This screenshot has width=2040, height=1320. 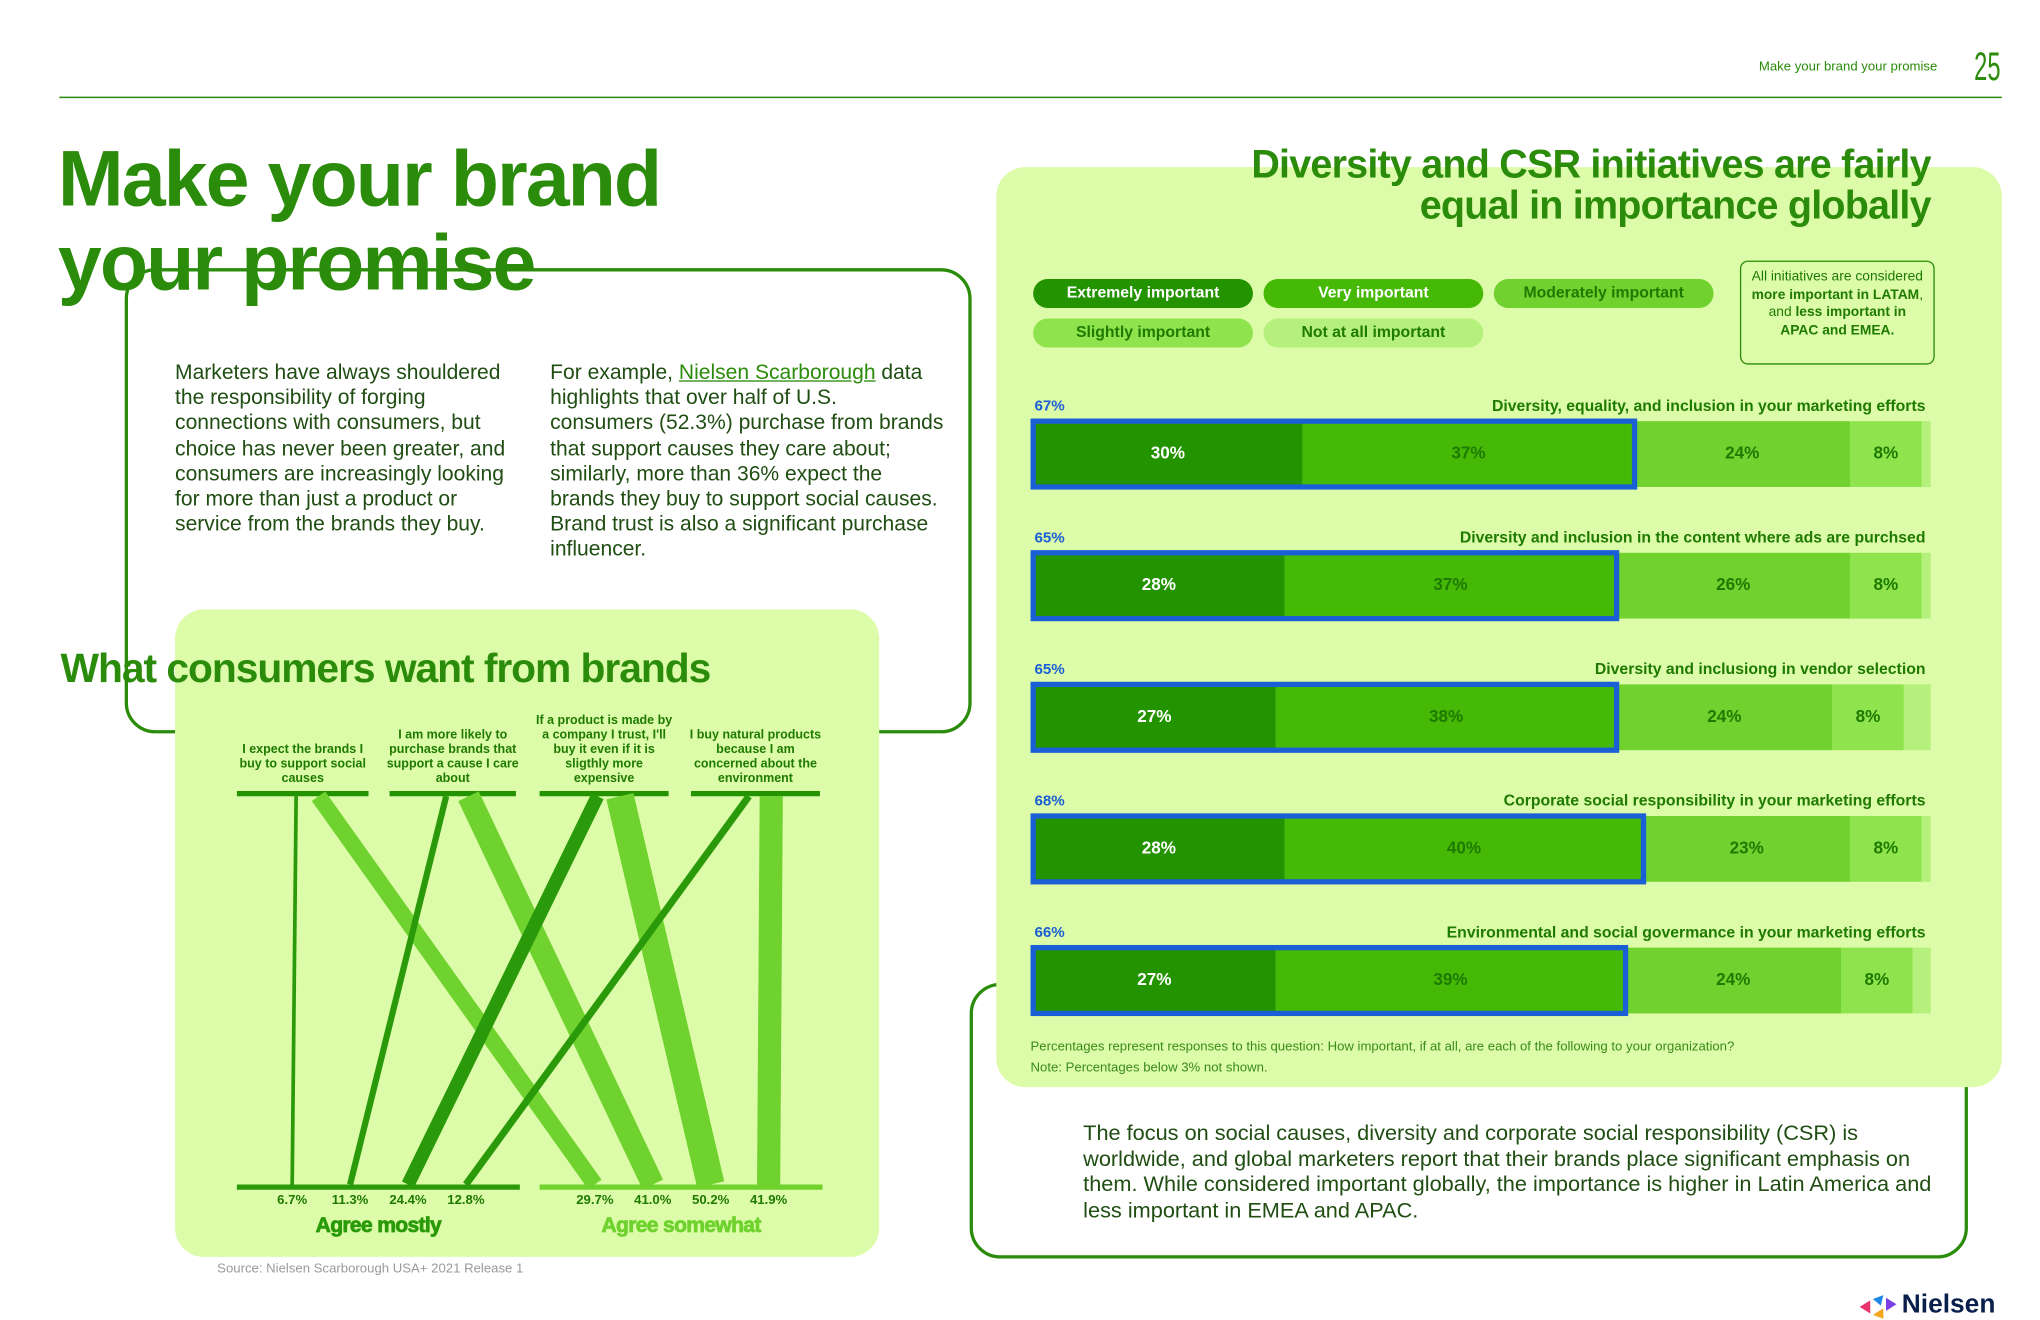 I want to click on value-label: 41.0%, so click(x=653, y=1199).